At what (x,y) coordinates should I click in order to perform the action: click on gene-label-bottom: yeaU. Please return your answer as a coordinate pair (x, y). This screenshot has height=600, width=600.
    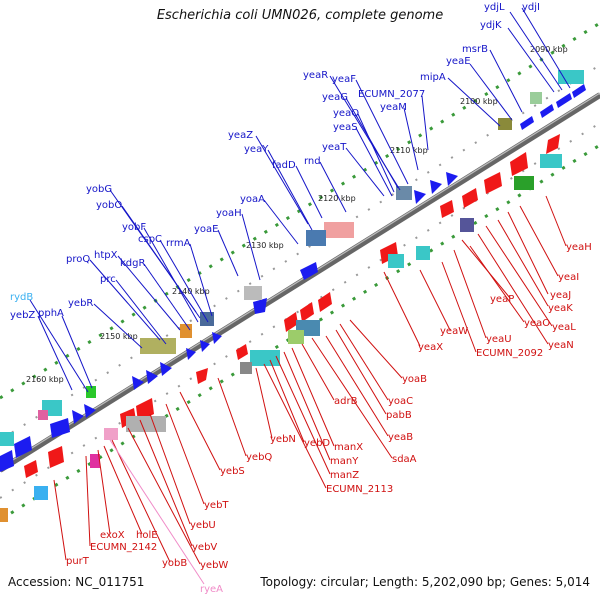
    Looking at the image, I should click on (499, 339).